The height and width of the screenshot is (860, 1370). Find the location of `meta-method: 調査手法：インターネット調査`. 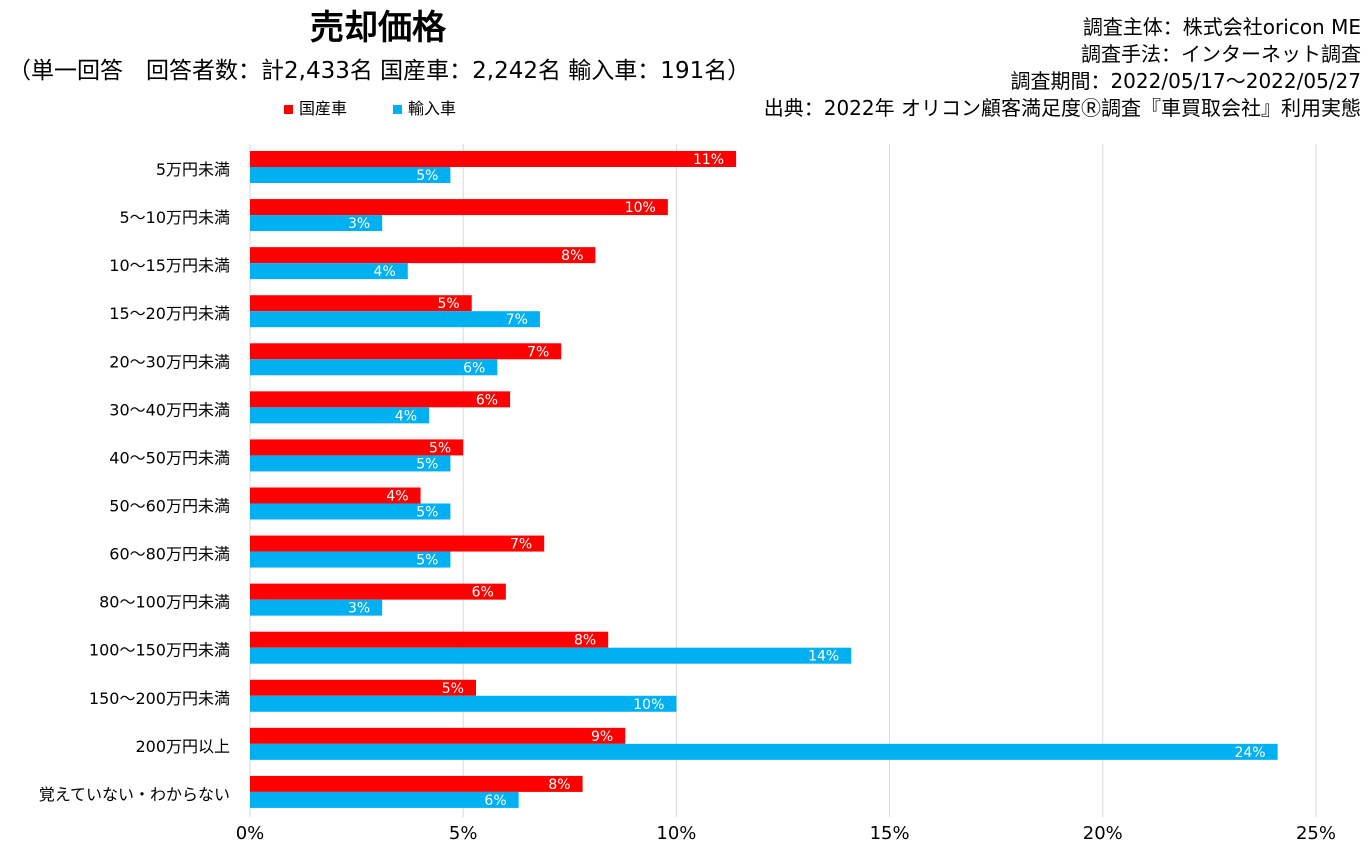

meta-method: 調査手法：インターネット調査 is located at coordinates (1221, 54).